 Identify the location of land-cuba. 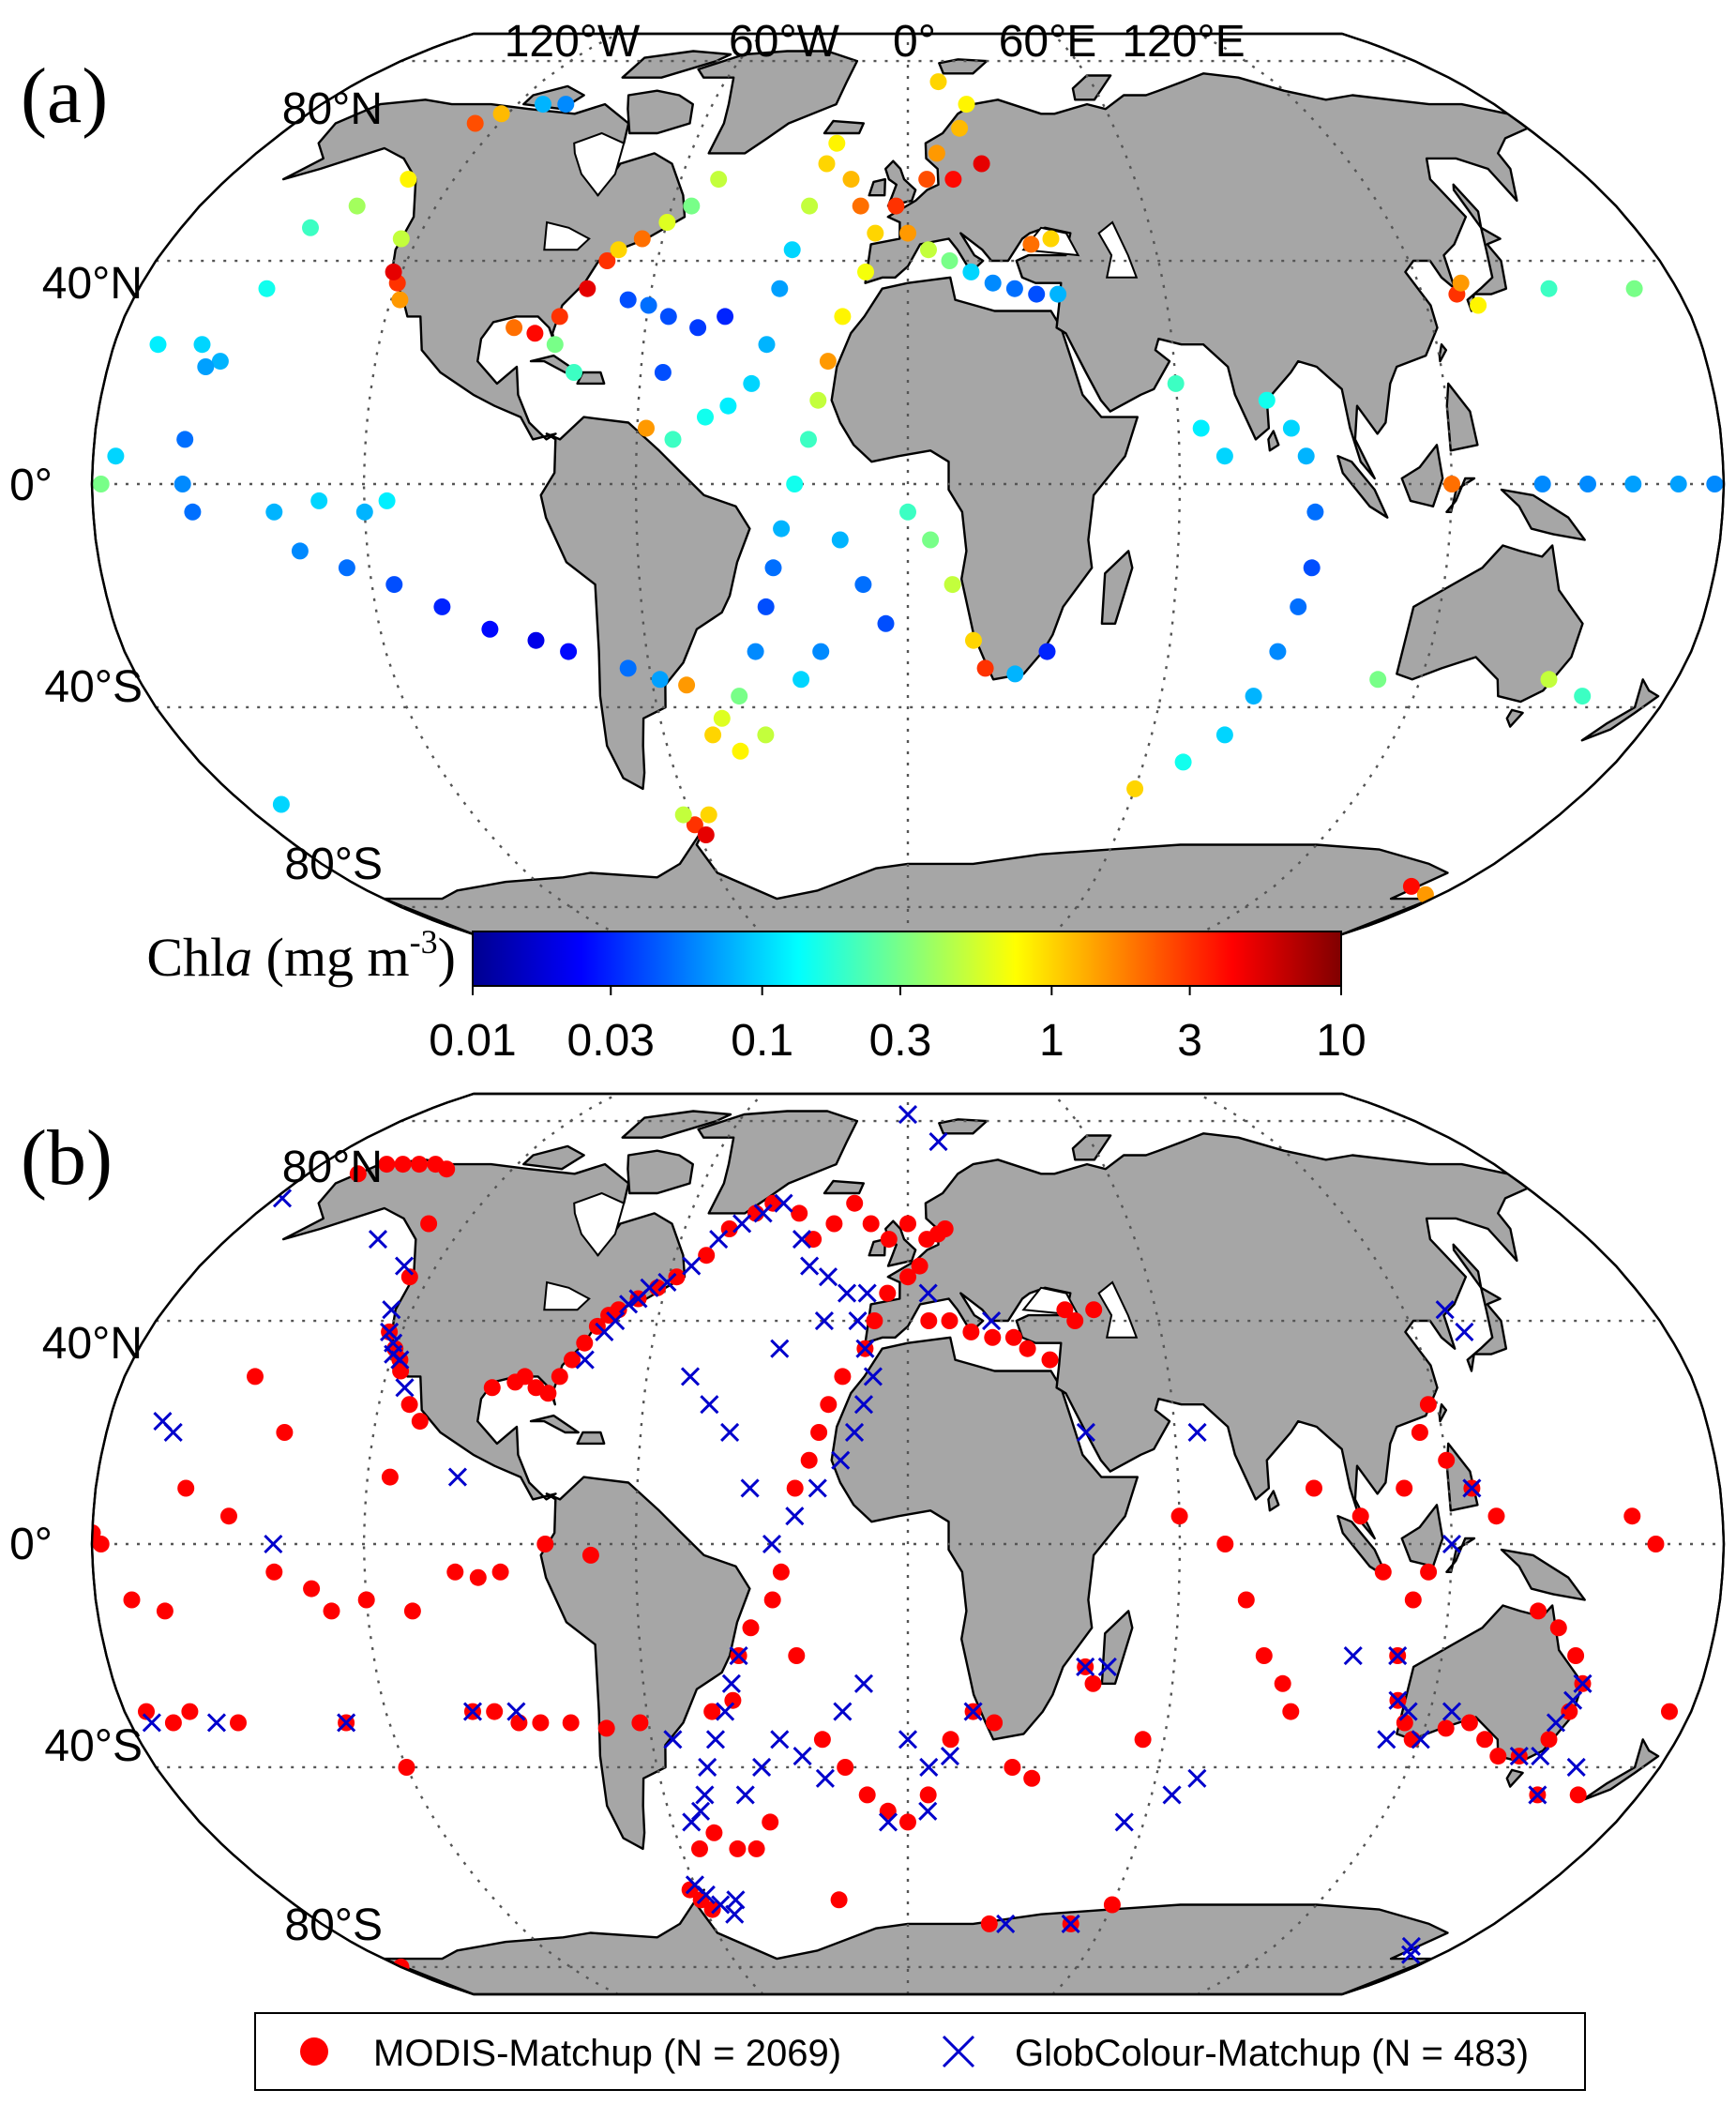
(554, 1424).